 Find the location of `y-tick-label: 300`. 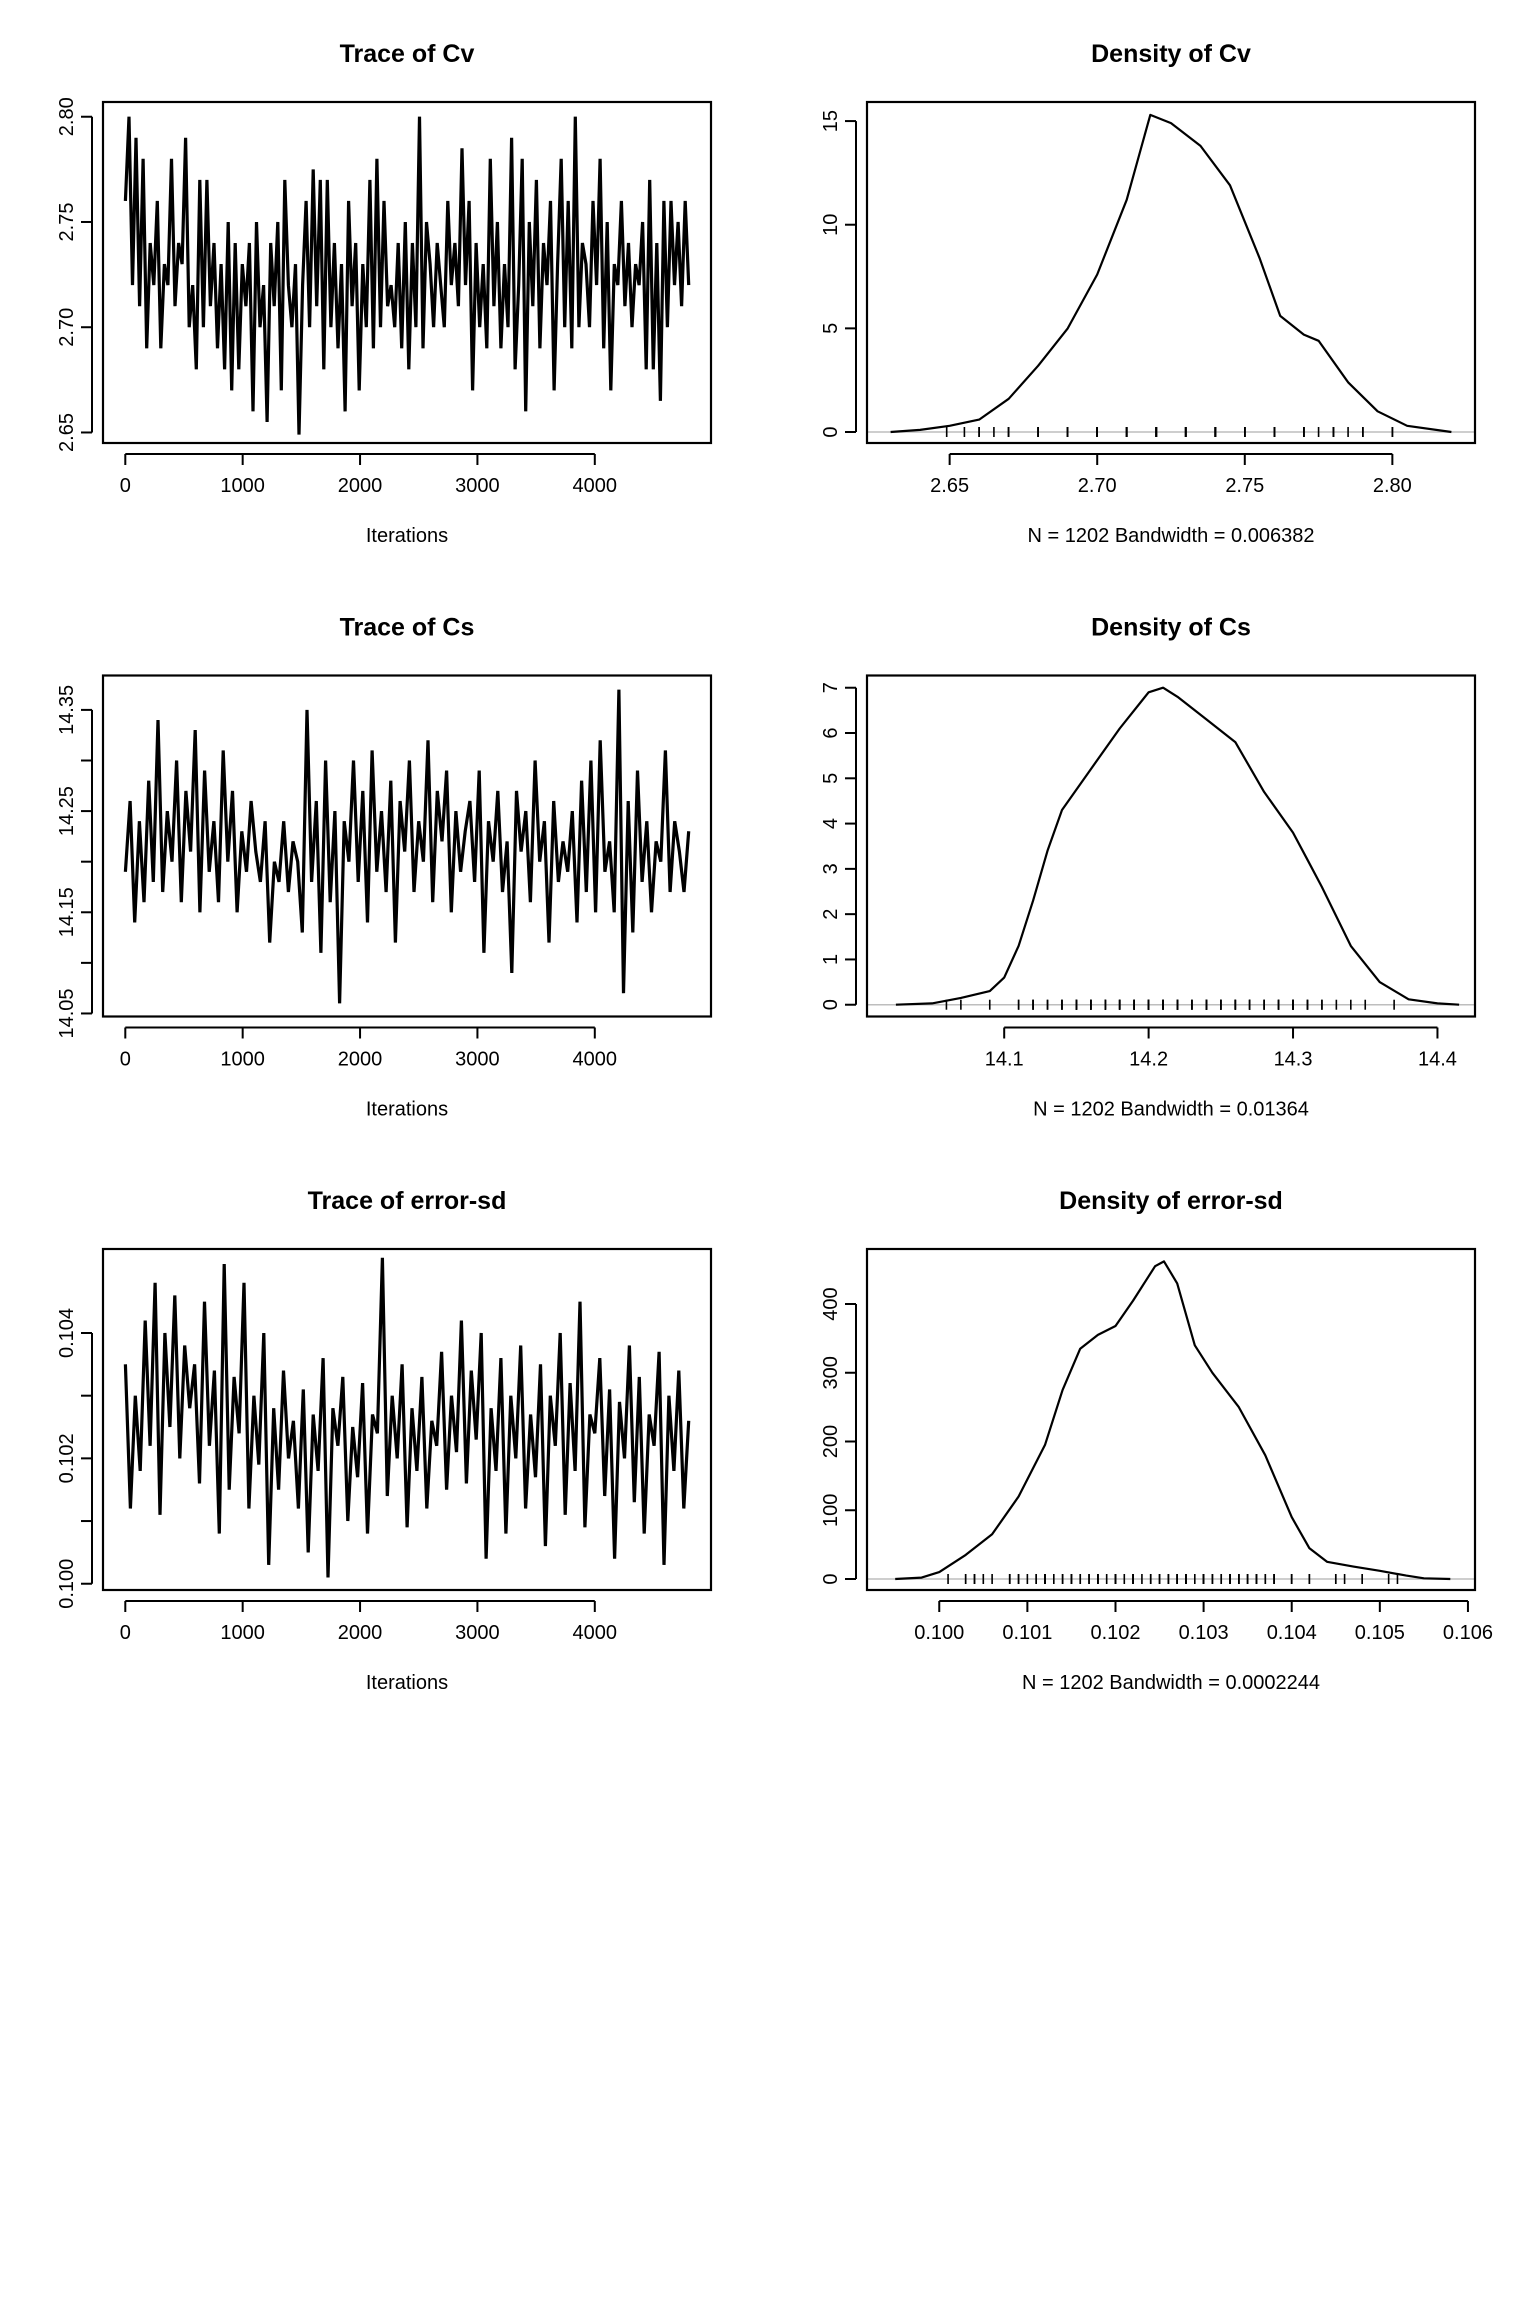

y-tick-label: 300 is located at coordinates (831, 1372).